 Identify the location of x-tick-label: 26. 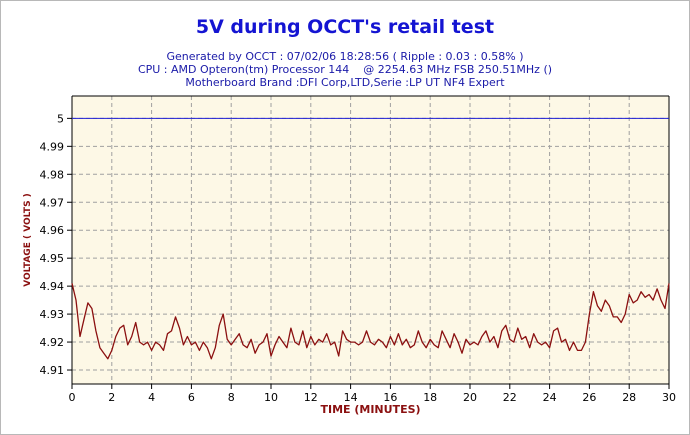
(589, 397).